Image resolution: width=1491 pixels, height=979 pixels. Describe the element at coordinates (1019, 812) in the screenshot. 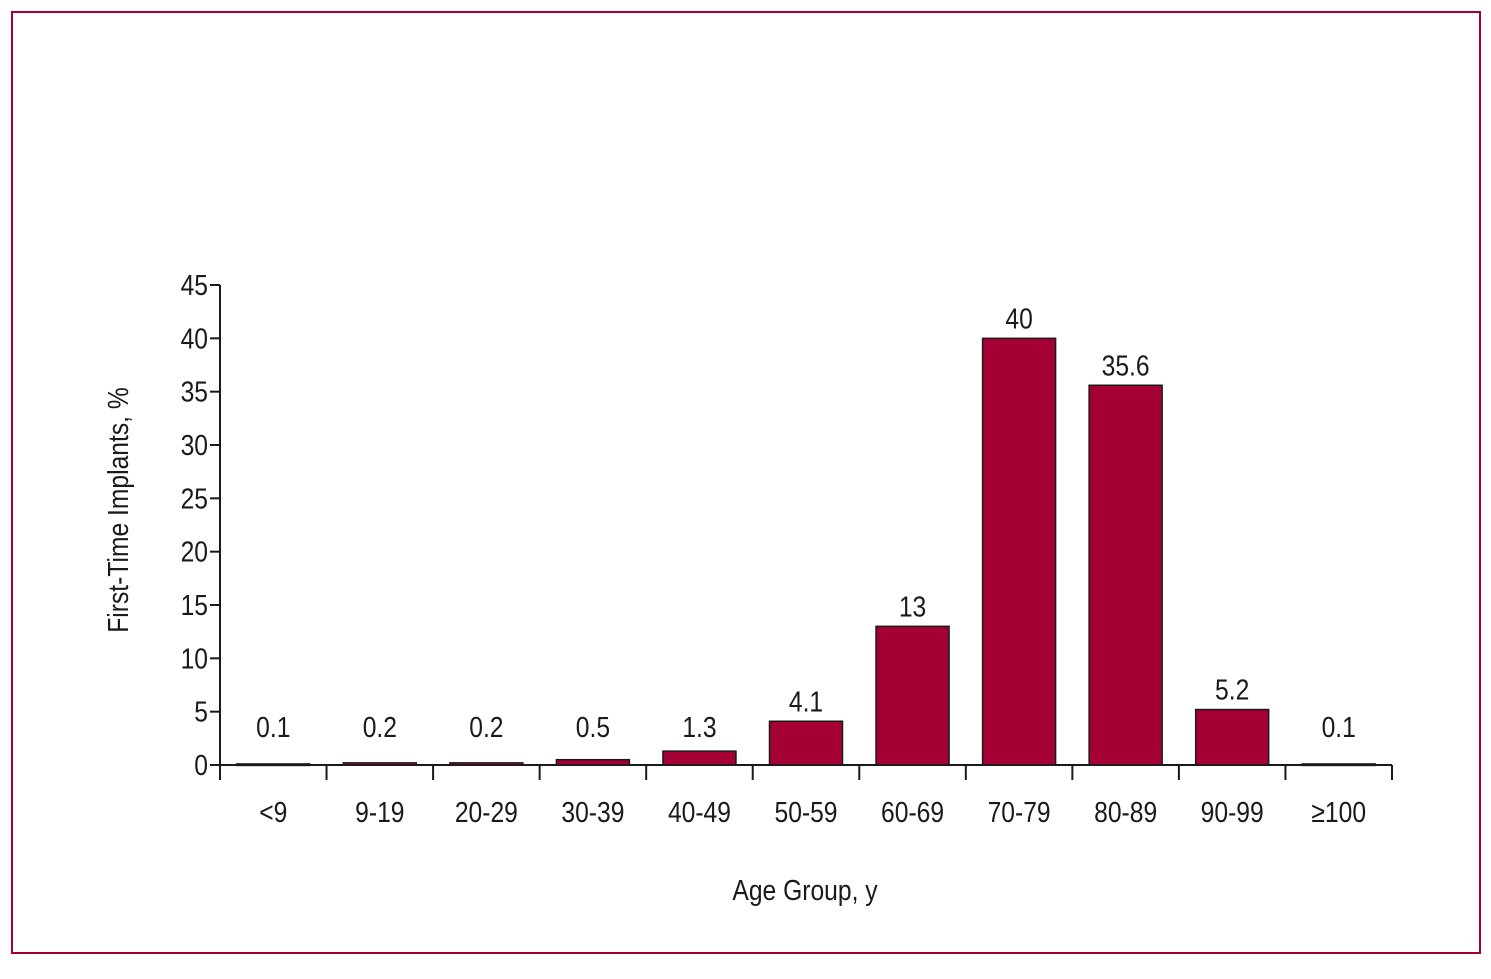

I see `x-tick-label: 70-79` at that location.